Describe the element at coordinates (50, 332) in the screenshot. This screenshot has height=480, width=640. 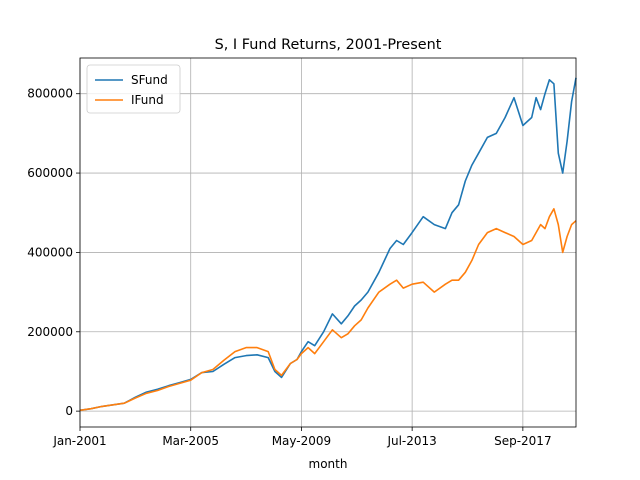
I see `y-tick-label: 200000` at that location.